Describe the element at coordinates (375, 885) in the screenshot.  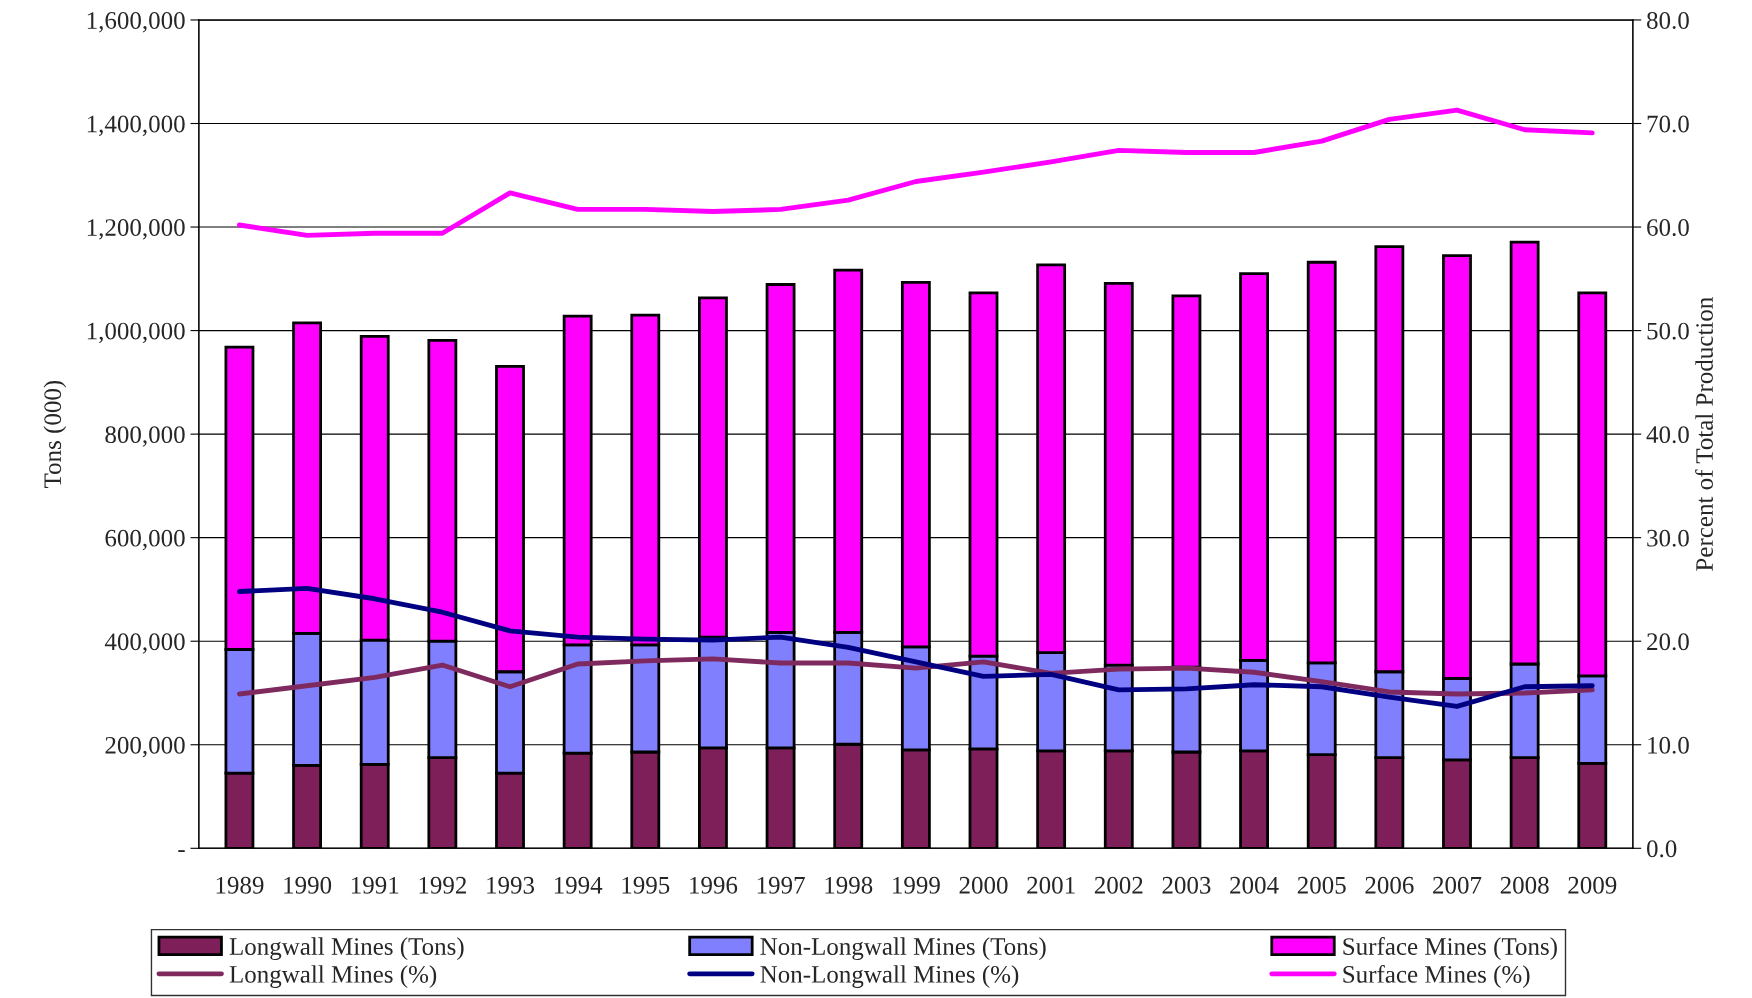
I see `x-tick-label: 1991` at that location.